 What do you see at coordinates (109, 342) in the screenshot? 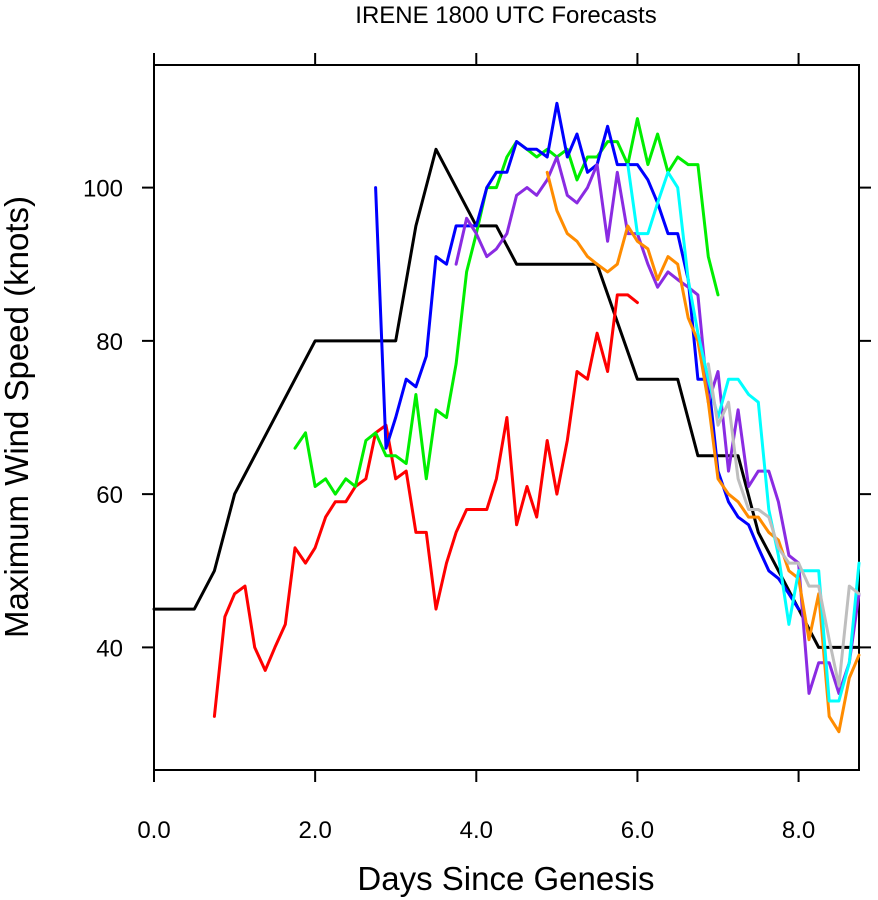
I see `y-tick-label: 80` at bounding box center [109, 342].